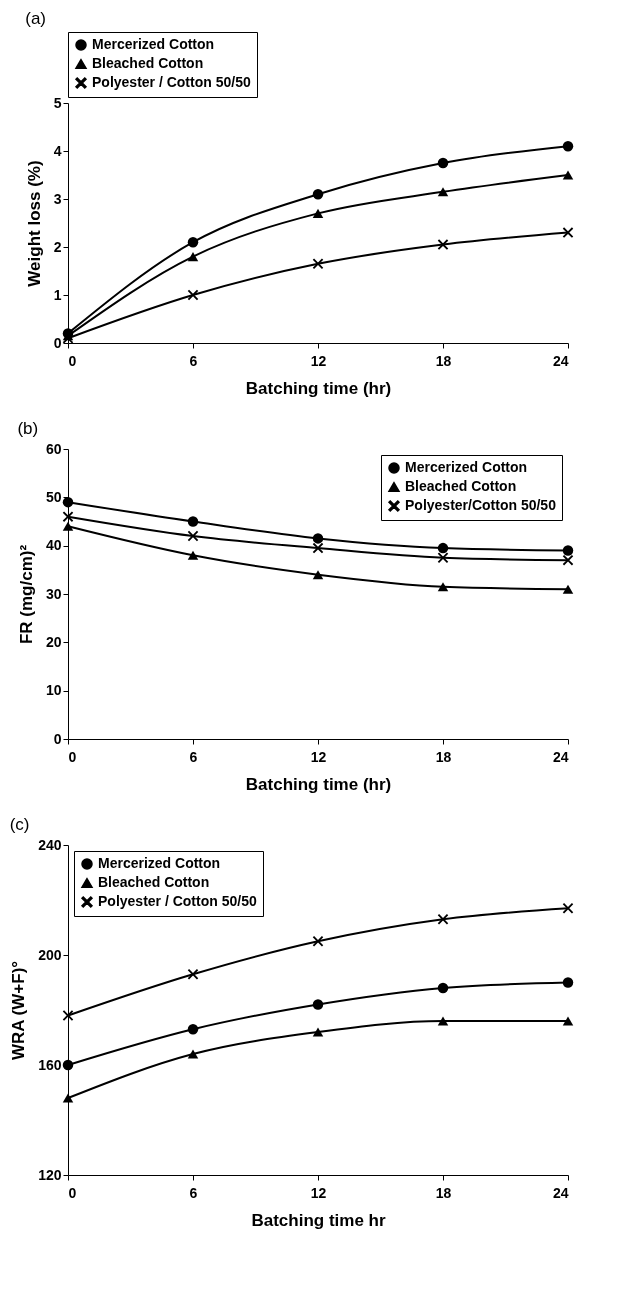  I want to click on x-axis-title: Batching time hr, so click(318, 1220).